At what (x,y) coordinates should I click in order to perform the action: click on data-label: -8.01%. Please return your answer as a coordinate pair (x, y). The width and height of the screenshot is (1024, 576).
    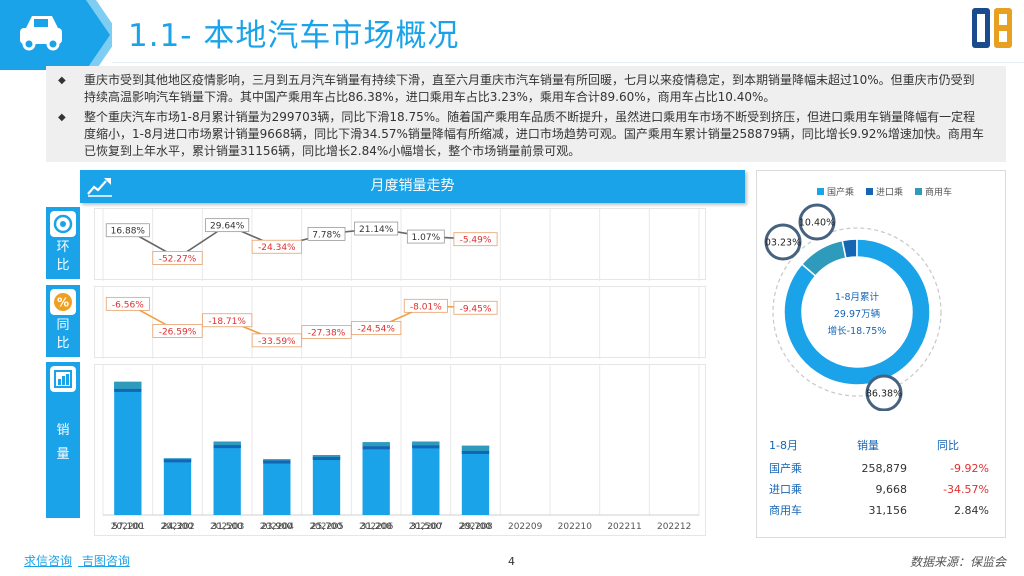
    Looking at the image, I should click on (426, 307).